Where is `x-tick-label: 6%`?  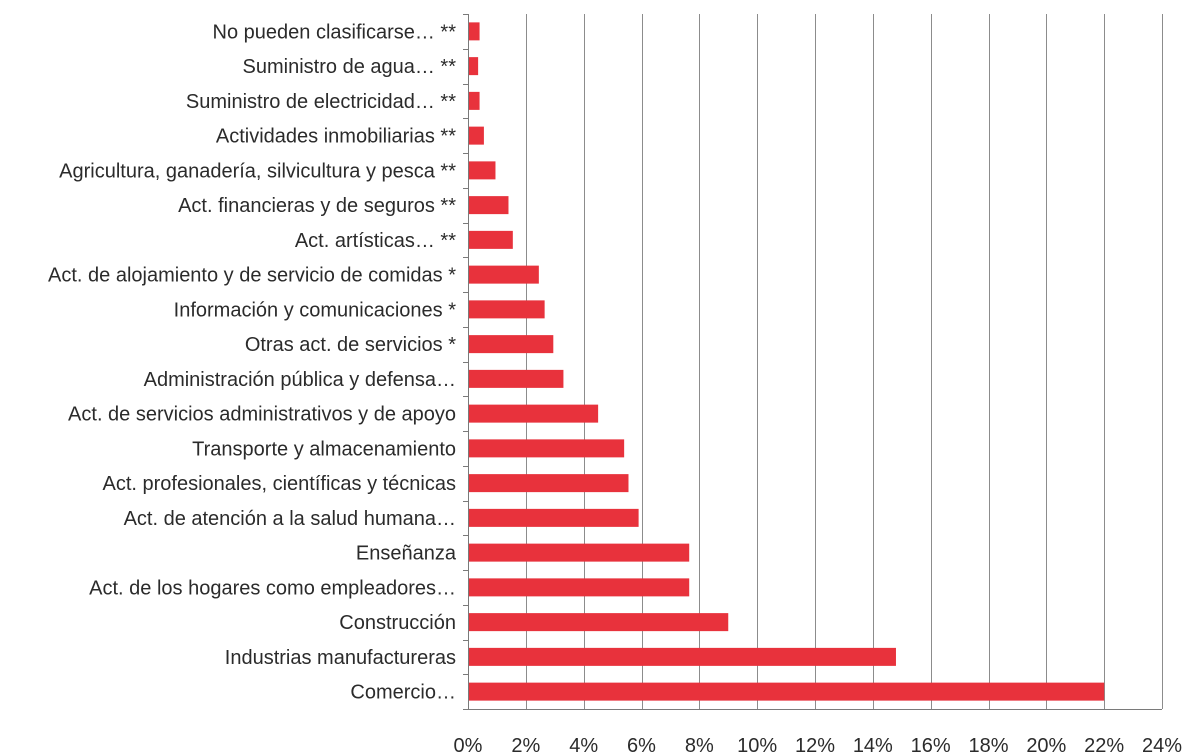 x-tick-label: 6% is located at coordinates (641, 744).